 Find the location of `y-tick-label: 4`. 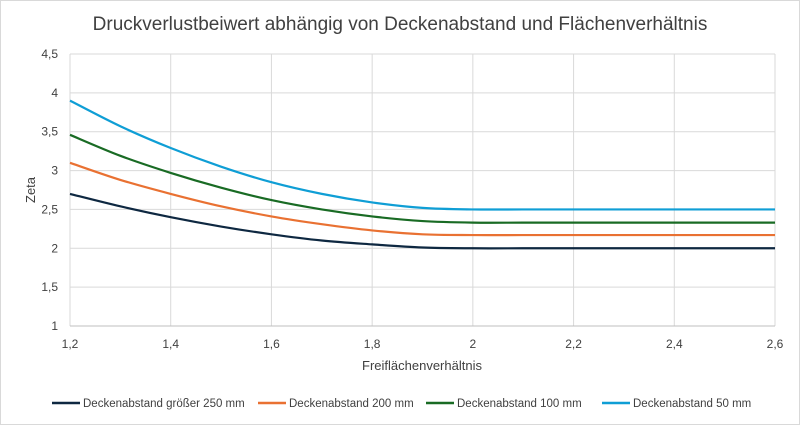

y-tick-label: 4 is located at coordinates (54, 93).